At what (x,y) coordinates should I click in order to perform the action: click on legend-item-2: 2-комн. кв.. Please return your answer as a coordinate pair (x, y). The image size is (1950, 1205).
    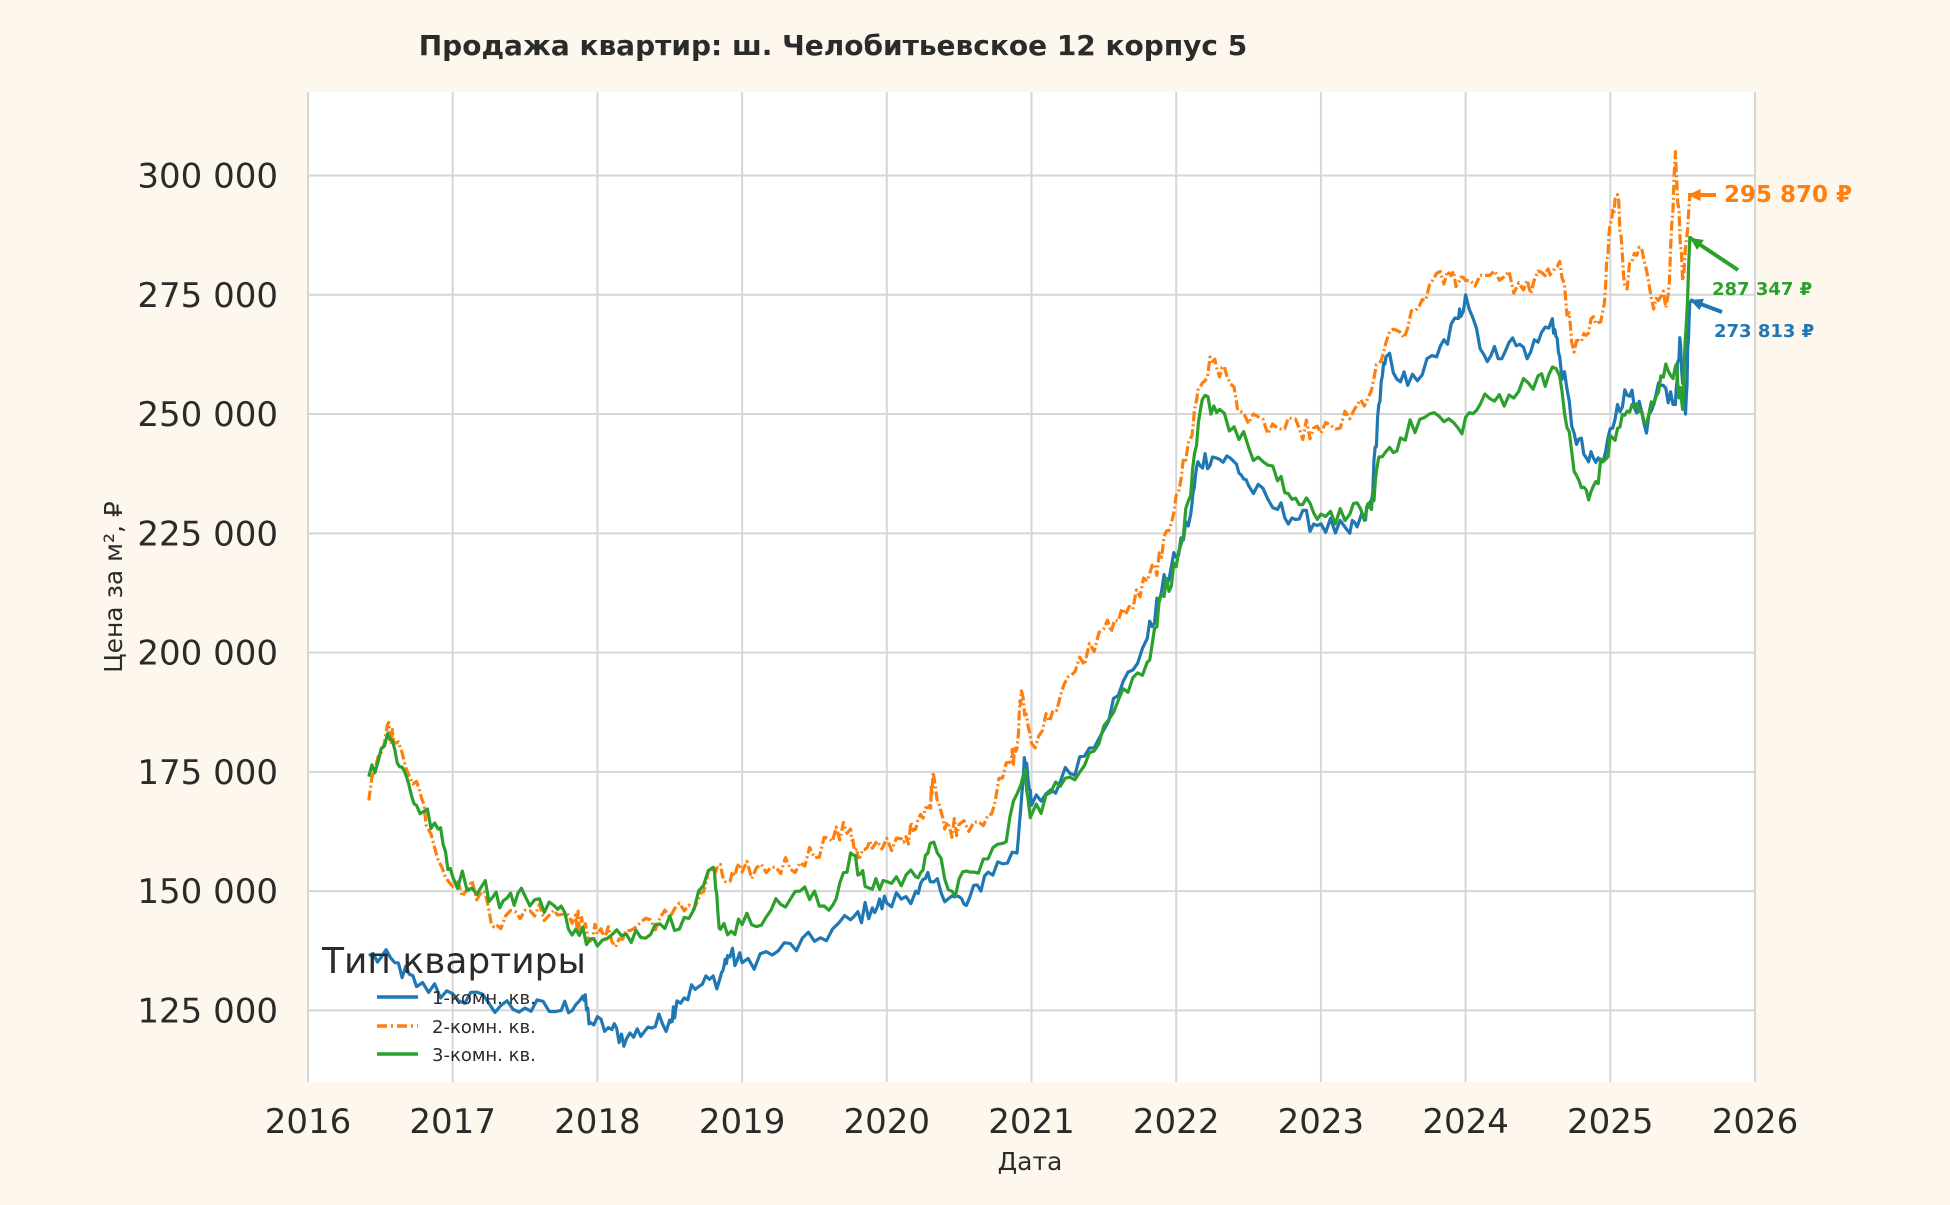
    Looking at the image, I should click on (456, 1027).